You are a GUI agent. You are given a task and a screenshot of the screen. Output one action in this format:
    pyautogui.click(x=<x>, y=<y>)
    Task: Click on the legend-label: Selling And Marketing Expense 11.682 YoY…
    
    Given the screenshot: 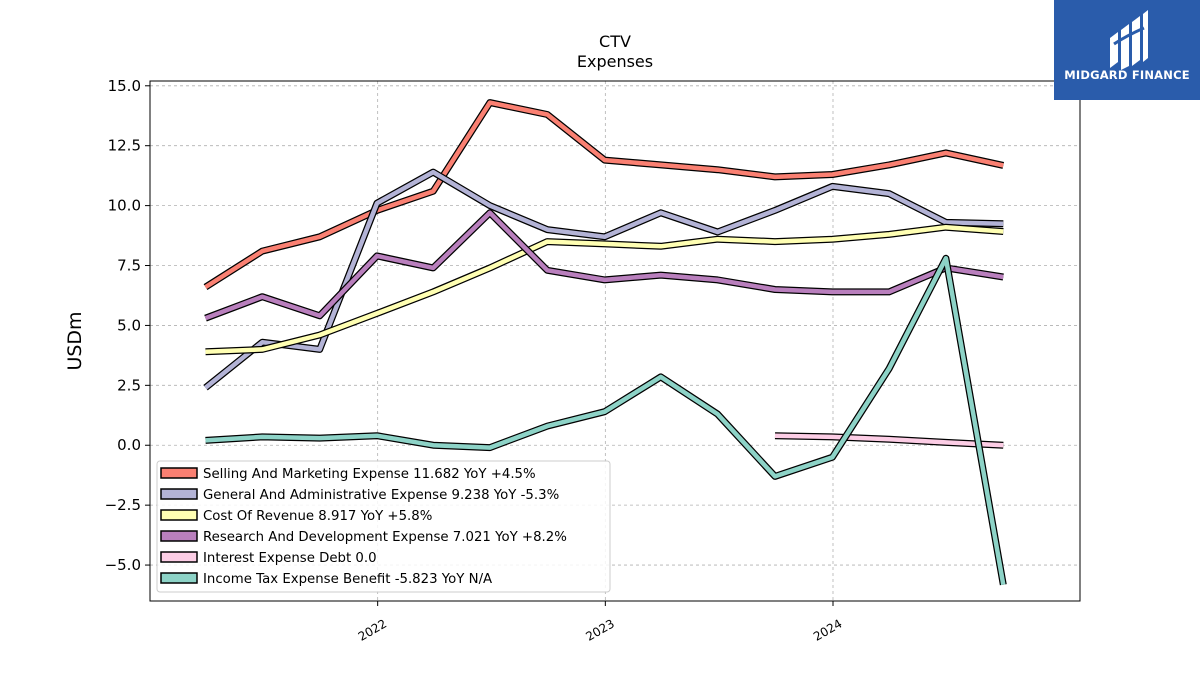 What is the action you would take?
    pyautogui.click(x=369, y=474)
    